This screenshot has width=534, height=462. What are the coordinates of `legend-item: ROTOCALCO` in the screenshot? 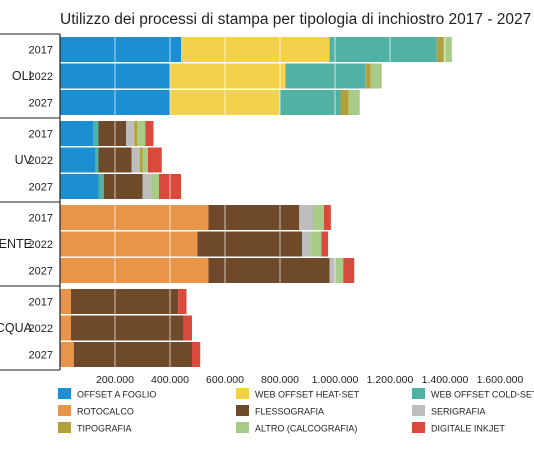 It's located at (96, 411).